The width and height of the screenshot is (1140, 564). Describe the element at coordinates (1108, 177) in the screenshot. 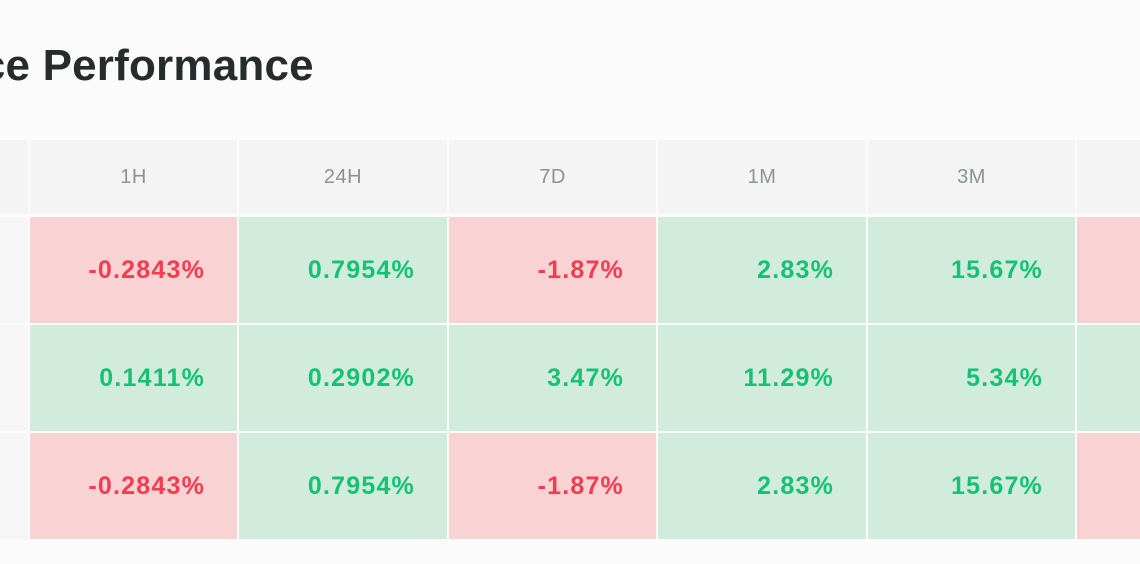

I see `column-header-cutoff` at that location.